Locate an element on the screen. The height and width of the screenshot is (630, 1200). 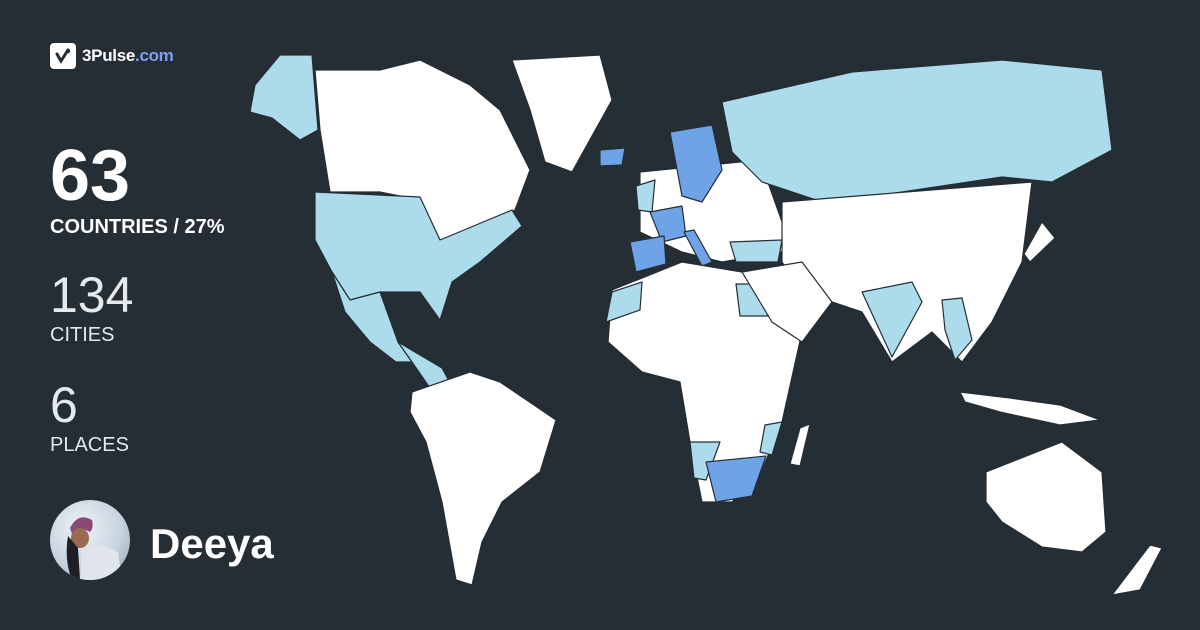
region-southeast-asia is located at coordinates (957, 329).